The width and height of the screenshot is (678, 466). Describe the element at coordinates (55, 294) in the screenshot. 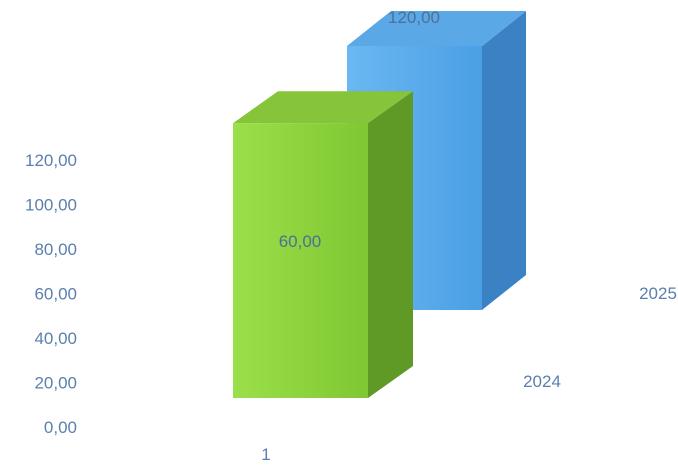

I see `y-tick-label: 60,00` at that location.